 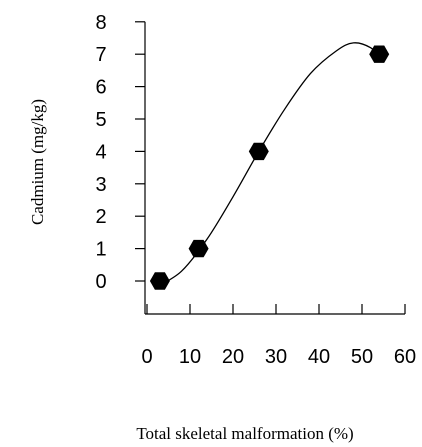 I want to click on x-tick-label: 40, so click(x=319, y=357).